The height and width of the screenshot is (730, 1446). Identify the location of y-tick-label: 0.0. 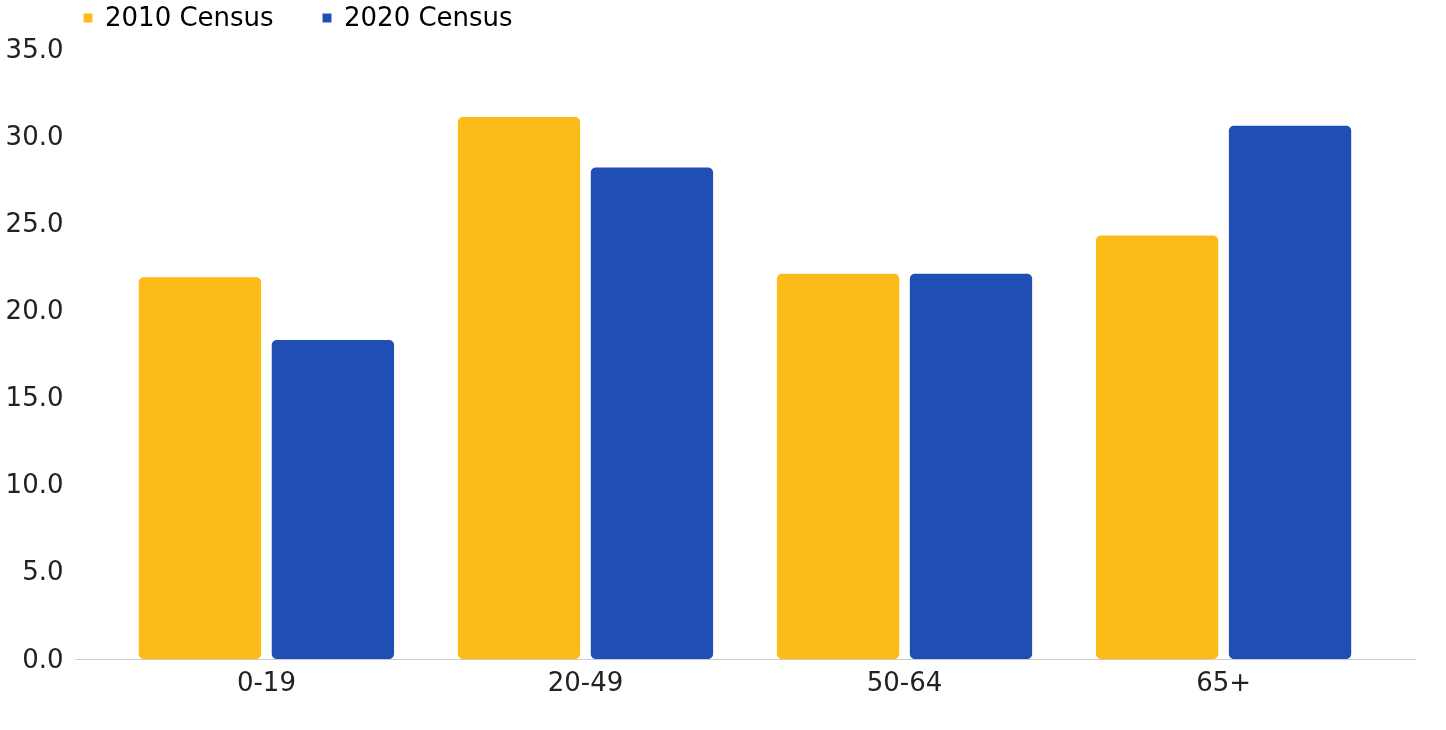
(43, 658).